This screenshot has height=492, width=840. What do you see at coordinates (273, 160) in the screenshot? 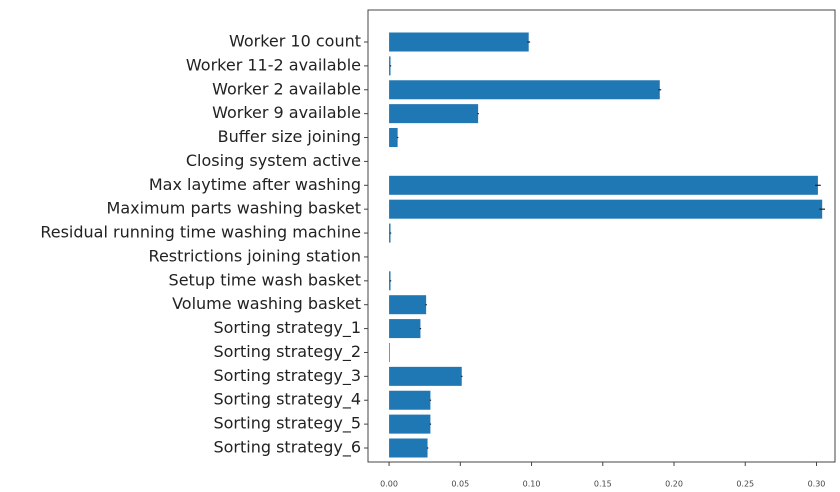
I see `y-tick-label: Closing system active` at bounding box center [273, 160].